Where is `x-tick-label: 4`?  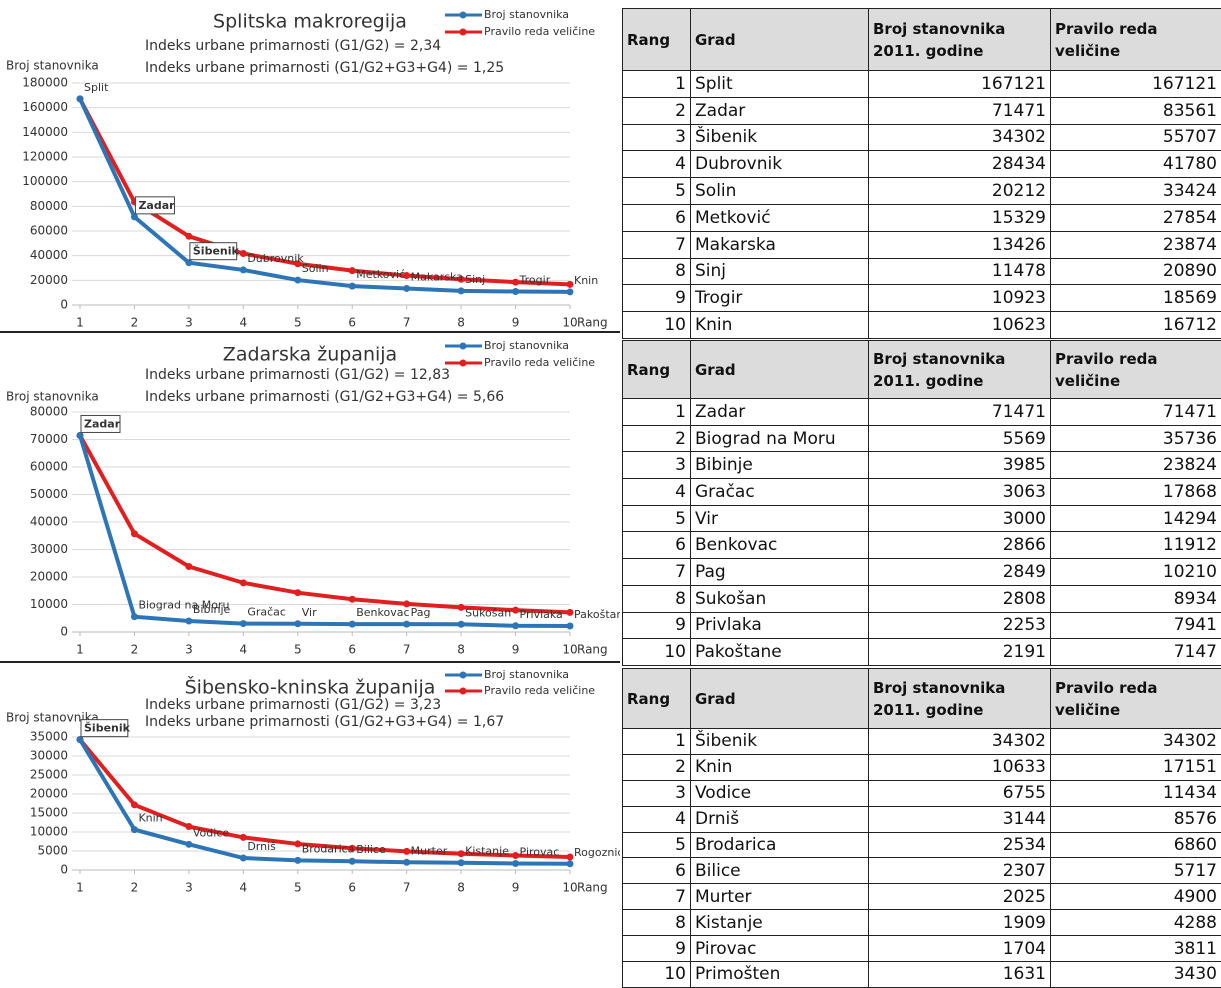
x-tick-label: 4 is located at coordinates (244, 888).